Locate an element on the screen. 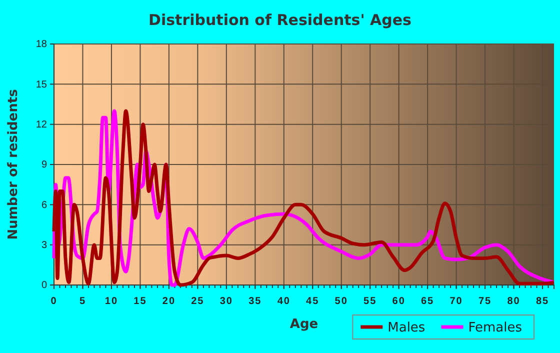 The height and width of the screenshot is (353, 560). x-tick-label: 15 is located at coordinates (140, 301).